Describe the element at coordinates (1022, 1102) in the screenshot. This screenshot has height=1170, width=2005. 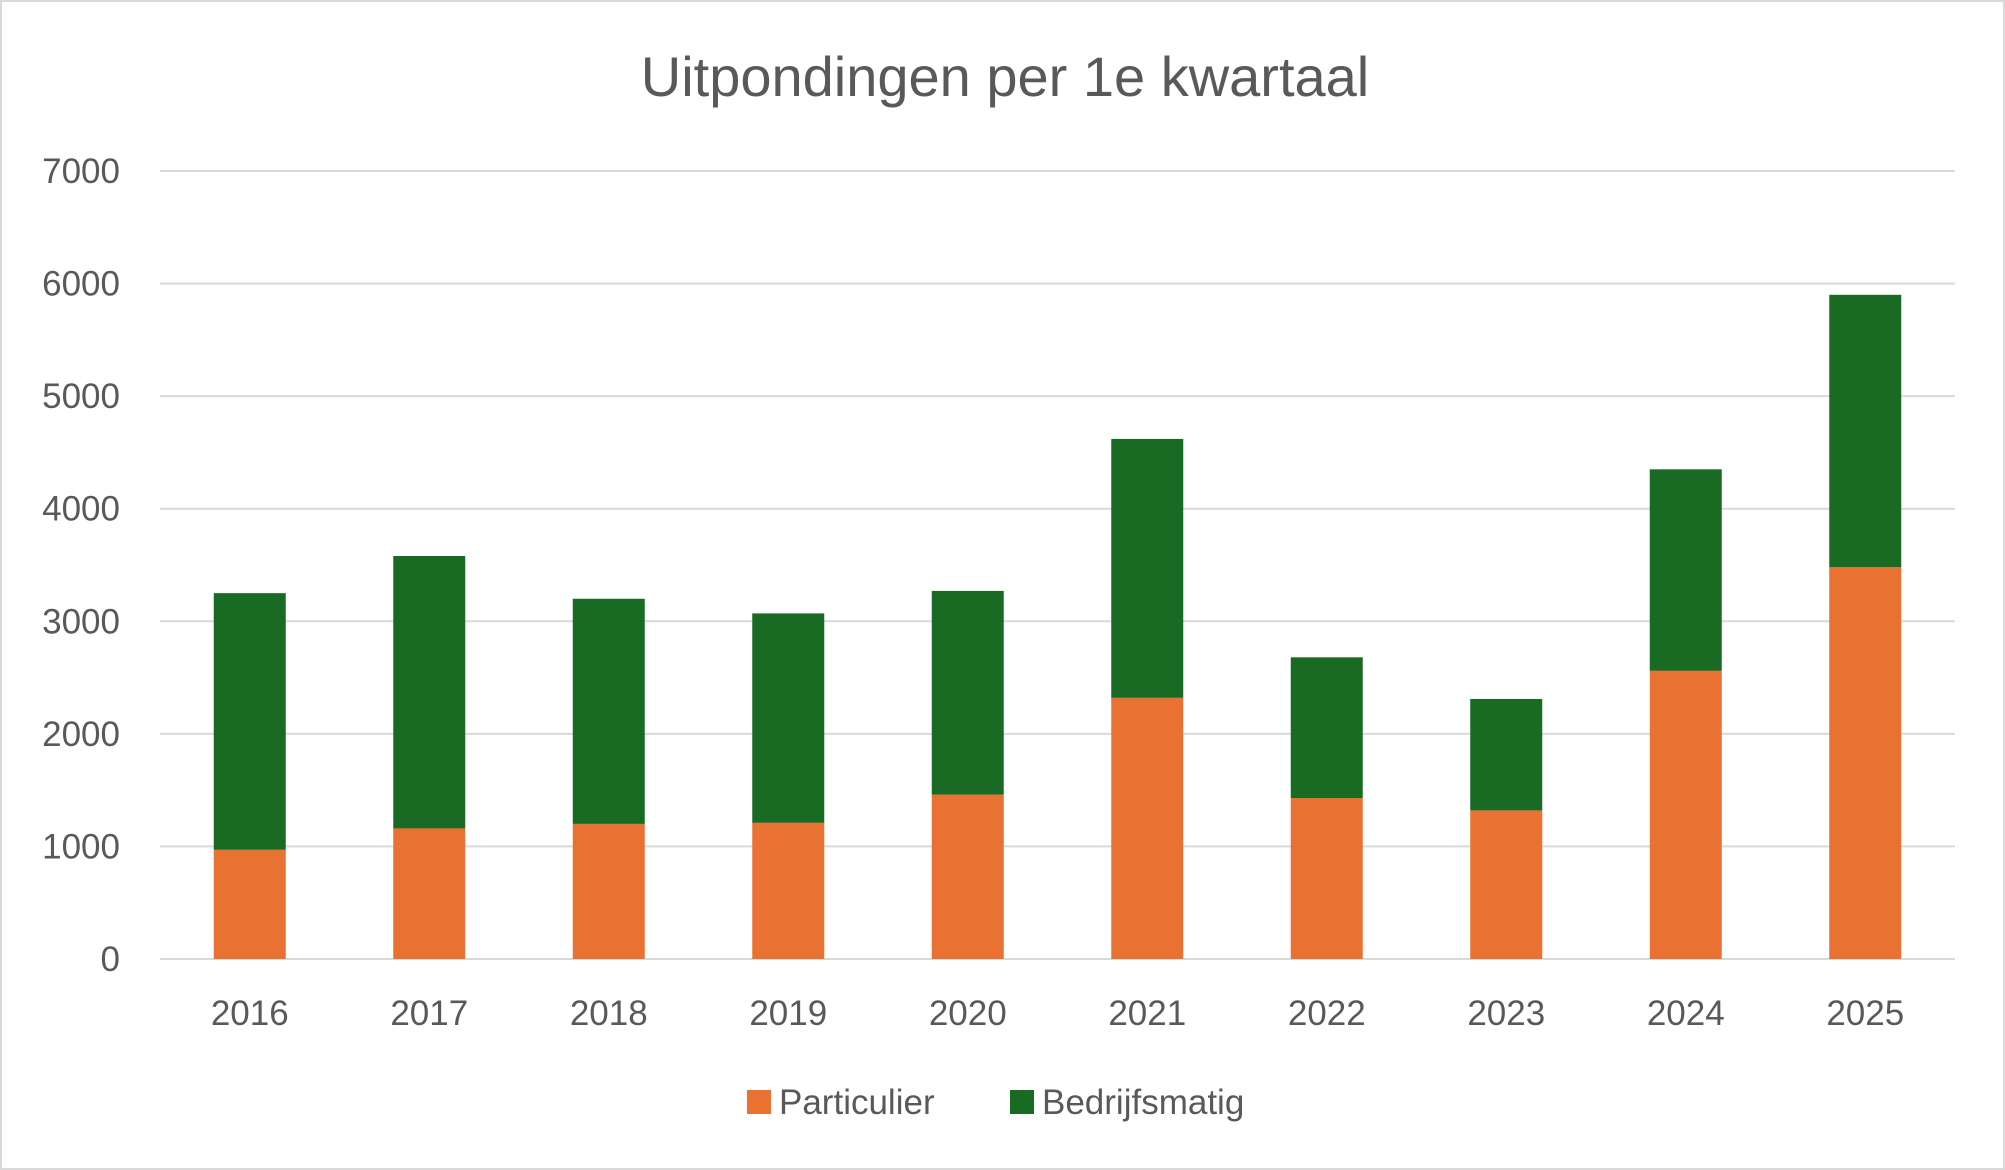
I see `legend-swatch-bedrijfsmatig` at that location.